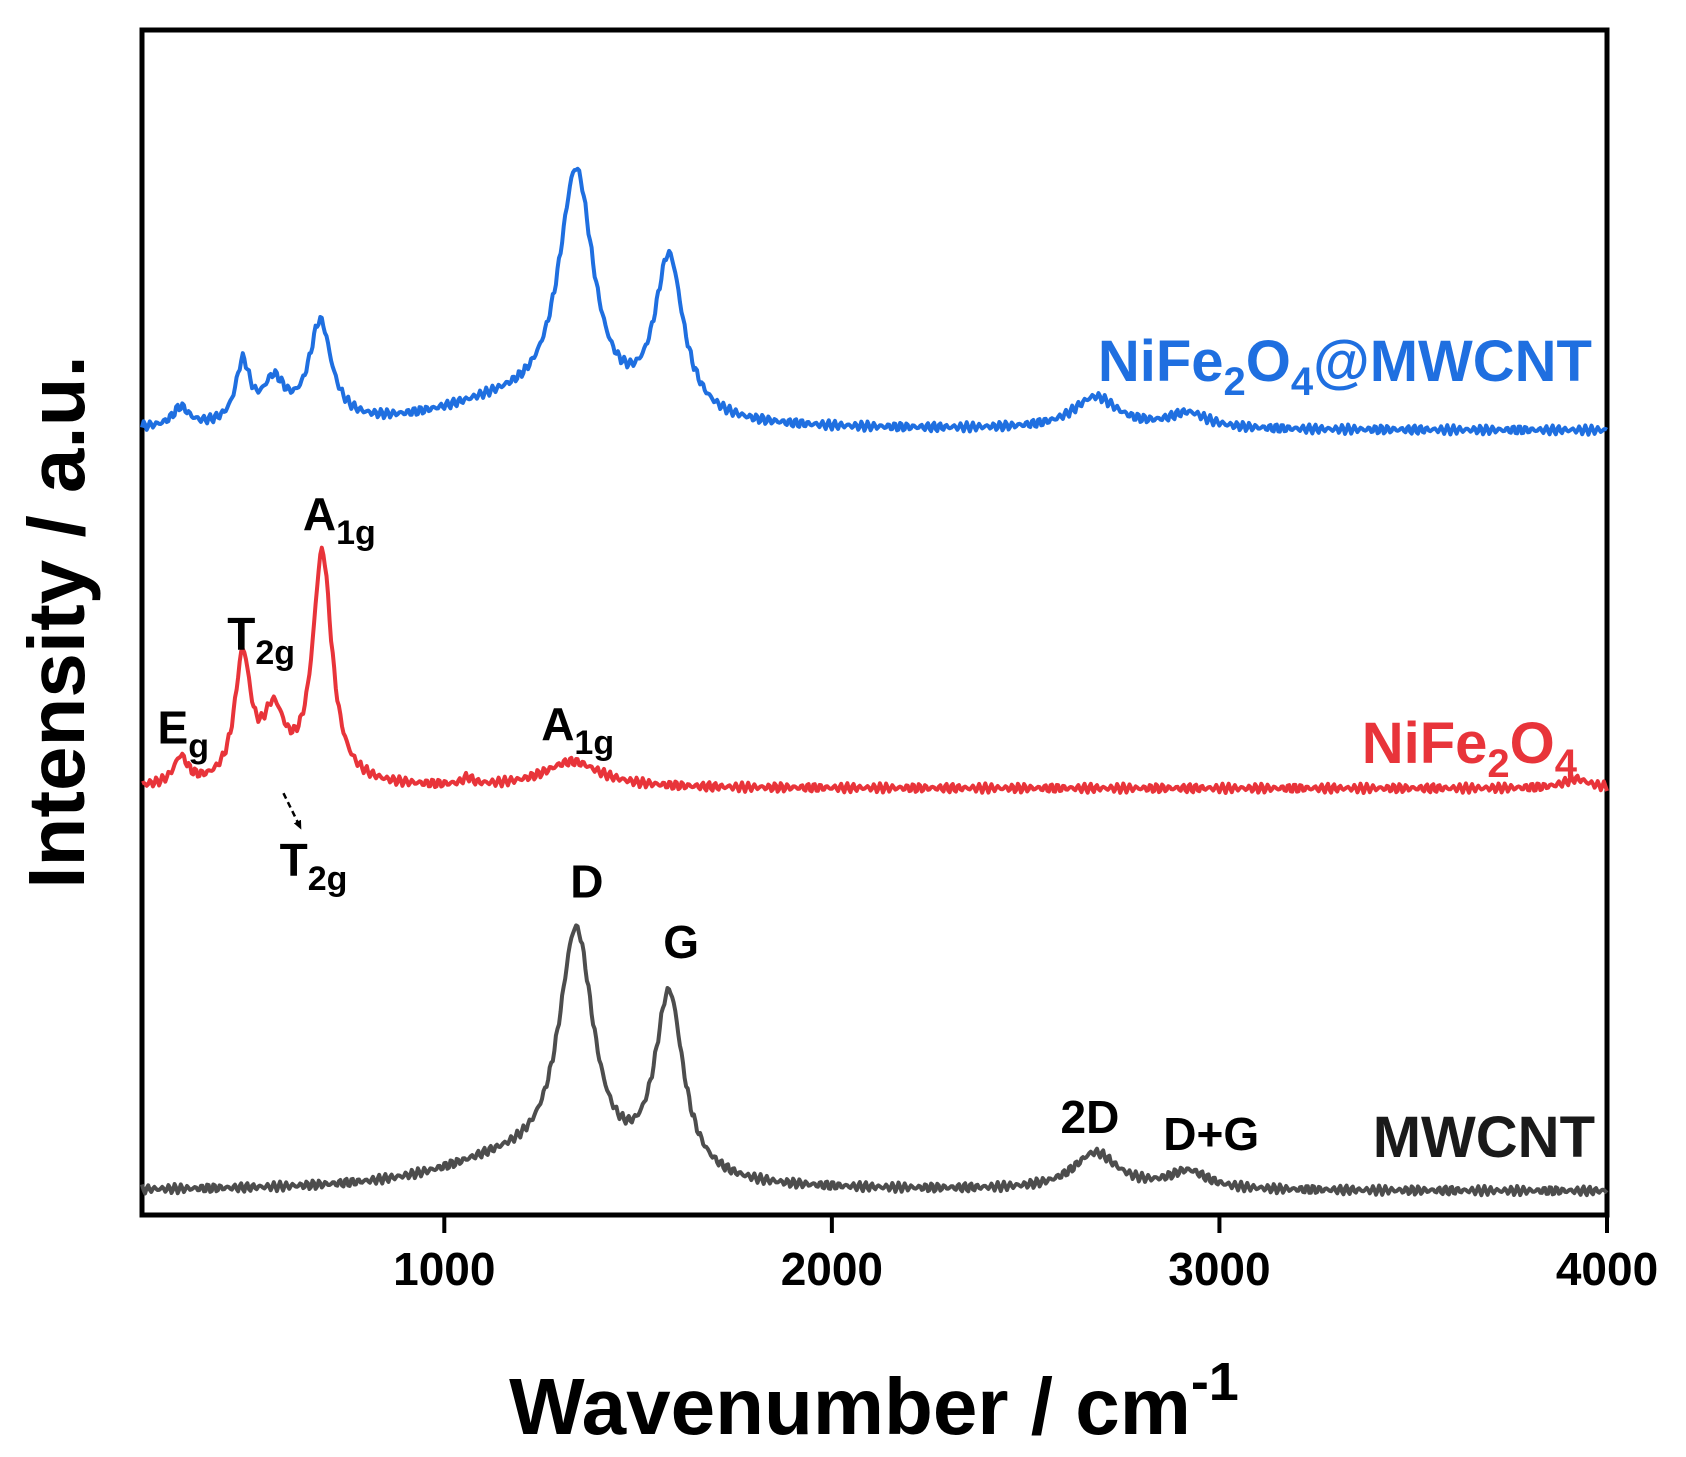  What do you see at coordinates (577, 730) in the screenshot?
I see `annotation-a1g-lower: A1g` at bounding box center [577, 730].